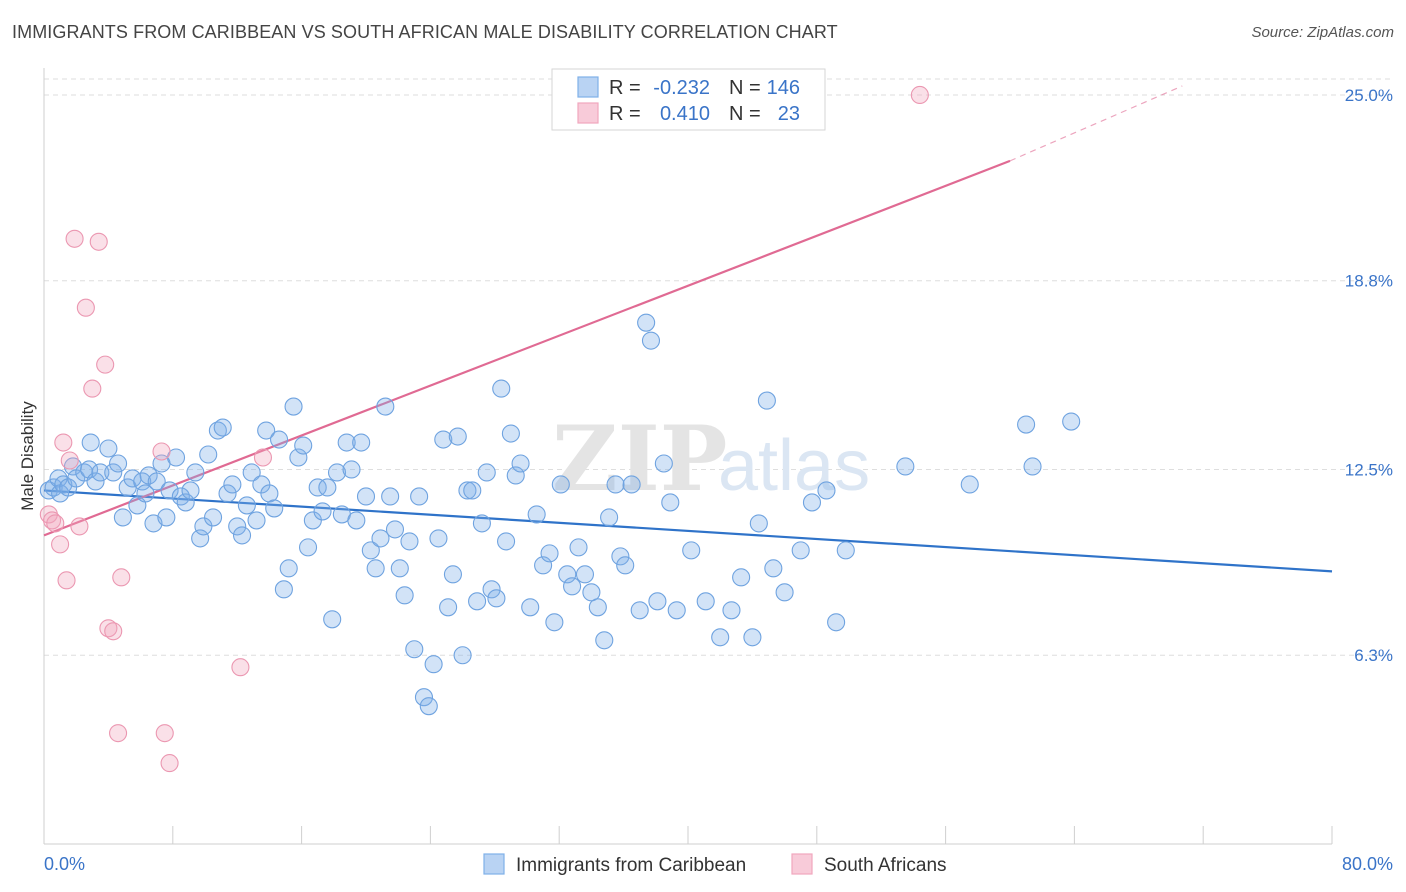 The width and height of the screenshot is (1406, 892). Describe the element at coordinates (27, 456) in the screenshot. I see `y-axis-label: Male Disability` at that location.